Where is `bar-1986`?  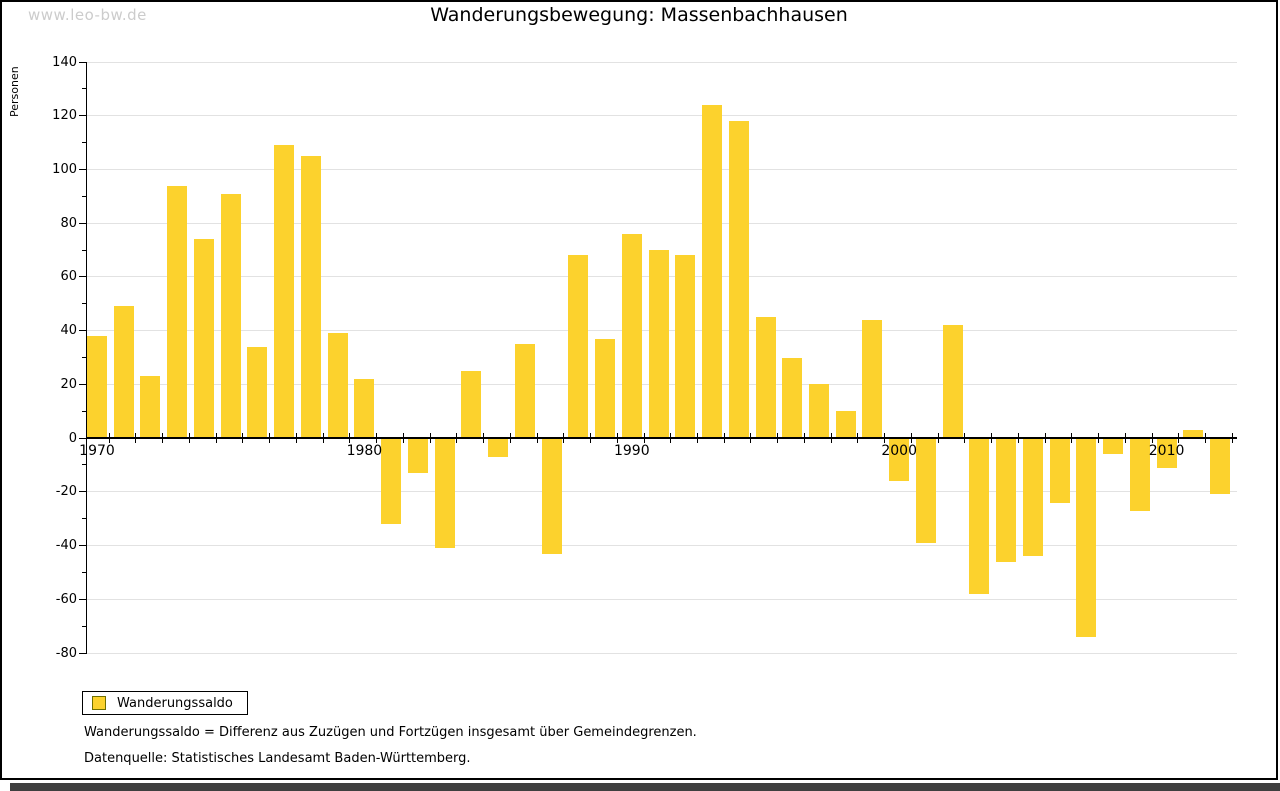
bar-1986 is located at coordinates (524, 391).